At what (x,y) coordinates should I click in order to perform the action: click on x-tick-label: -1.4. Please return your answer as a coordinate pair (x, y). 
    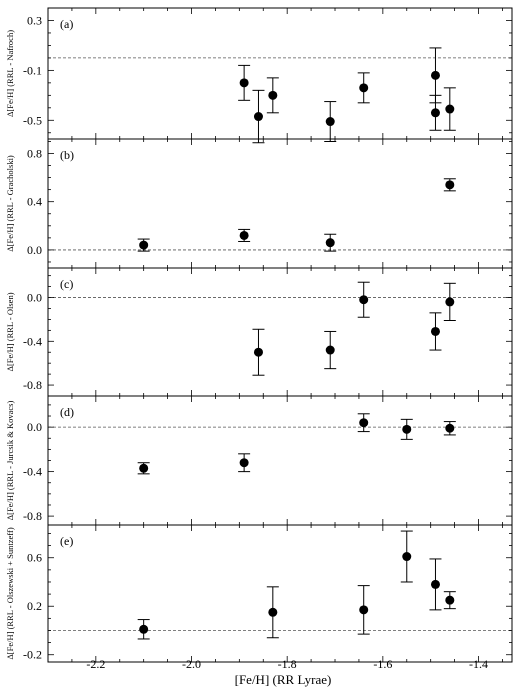
    Looking at the image, I should click on (478, 664).